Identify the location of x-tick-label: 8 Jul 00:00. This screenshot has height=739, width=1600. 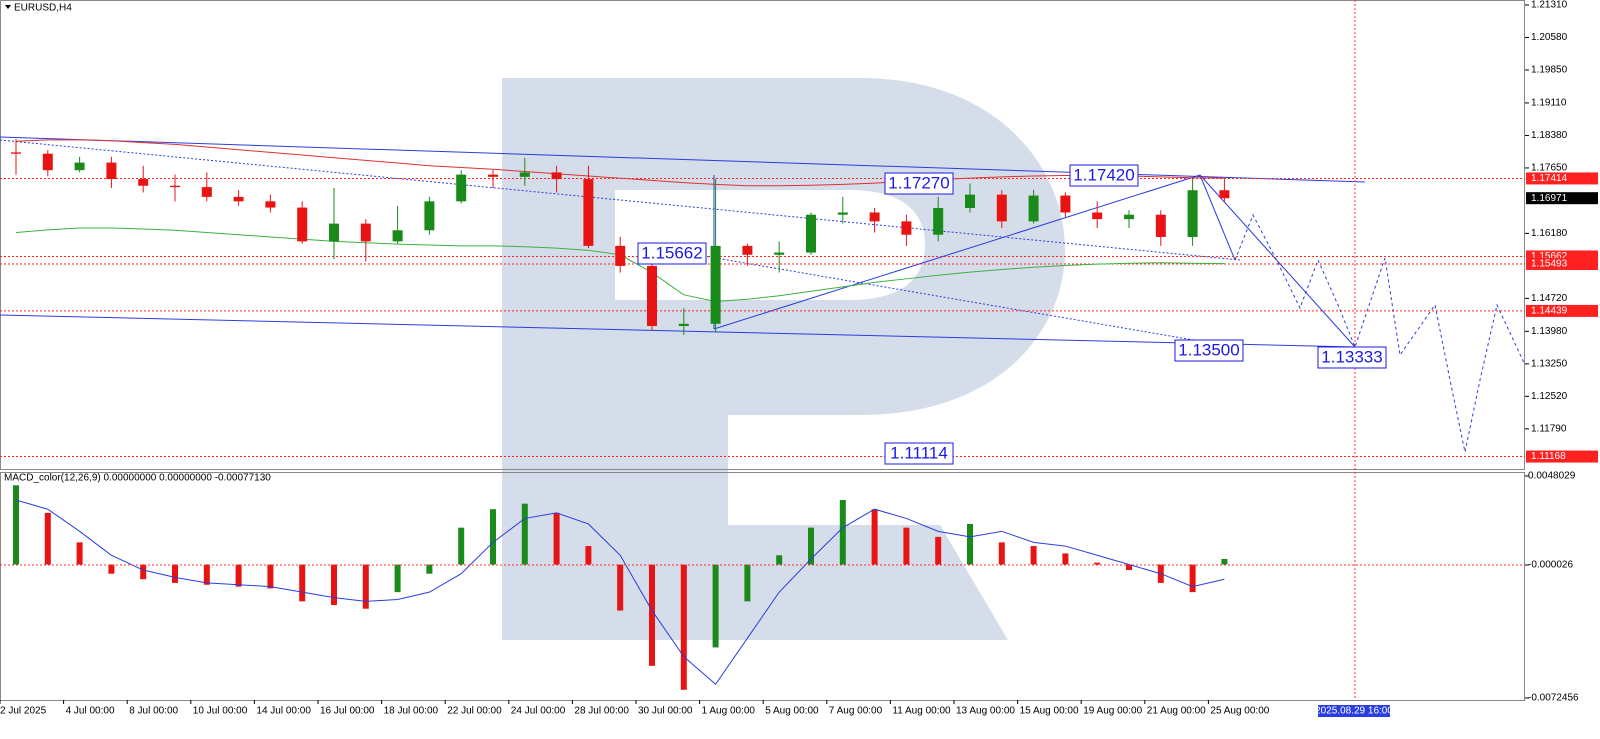
(153, 711).